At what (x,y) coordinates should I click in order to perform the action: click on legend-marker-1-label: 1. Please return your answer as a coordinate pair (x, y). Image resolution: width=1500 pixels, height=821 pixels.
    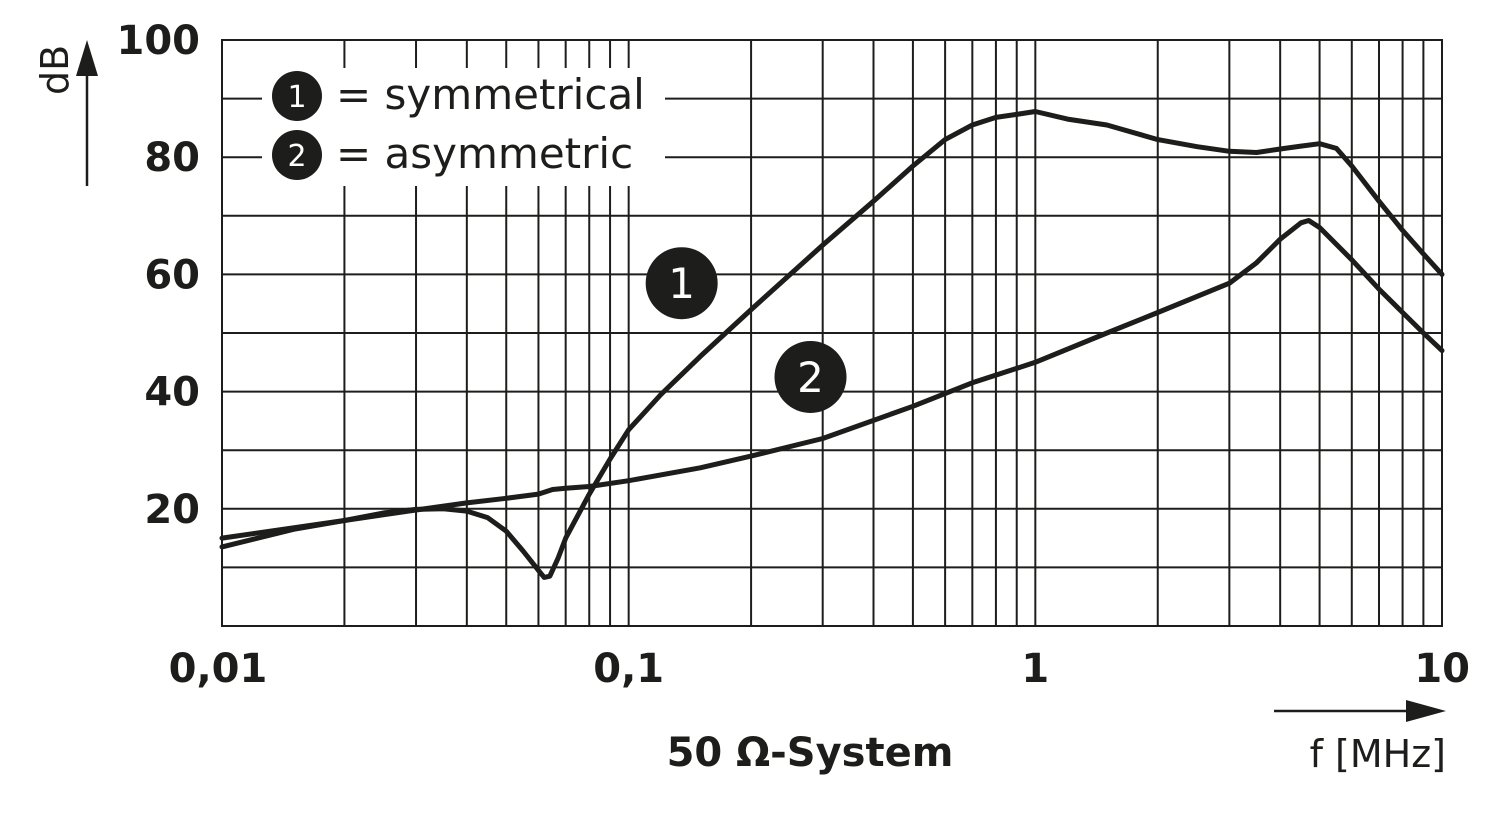
    Looking at the image, I should click on (296, 97).